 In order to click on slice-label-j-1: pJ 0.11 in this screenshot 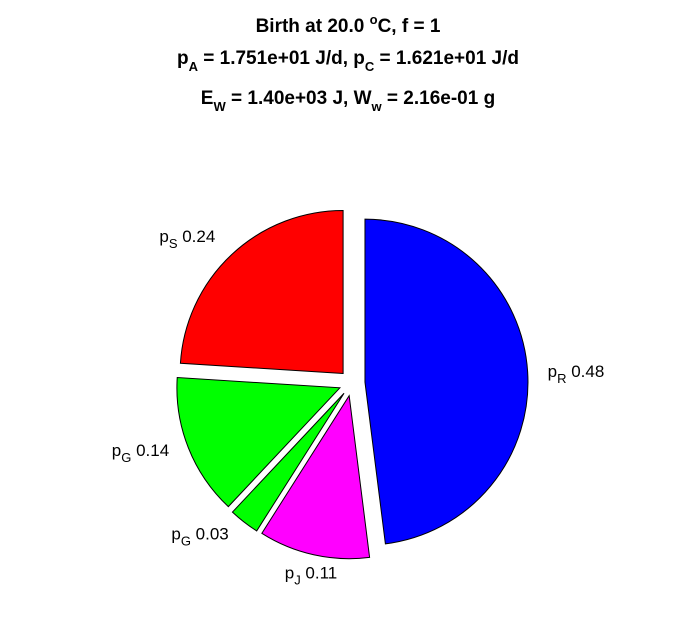, I will do `click(311, 575)`.